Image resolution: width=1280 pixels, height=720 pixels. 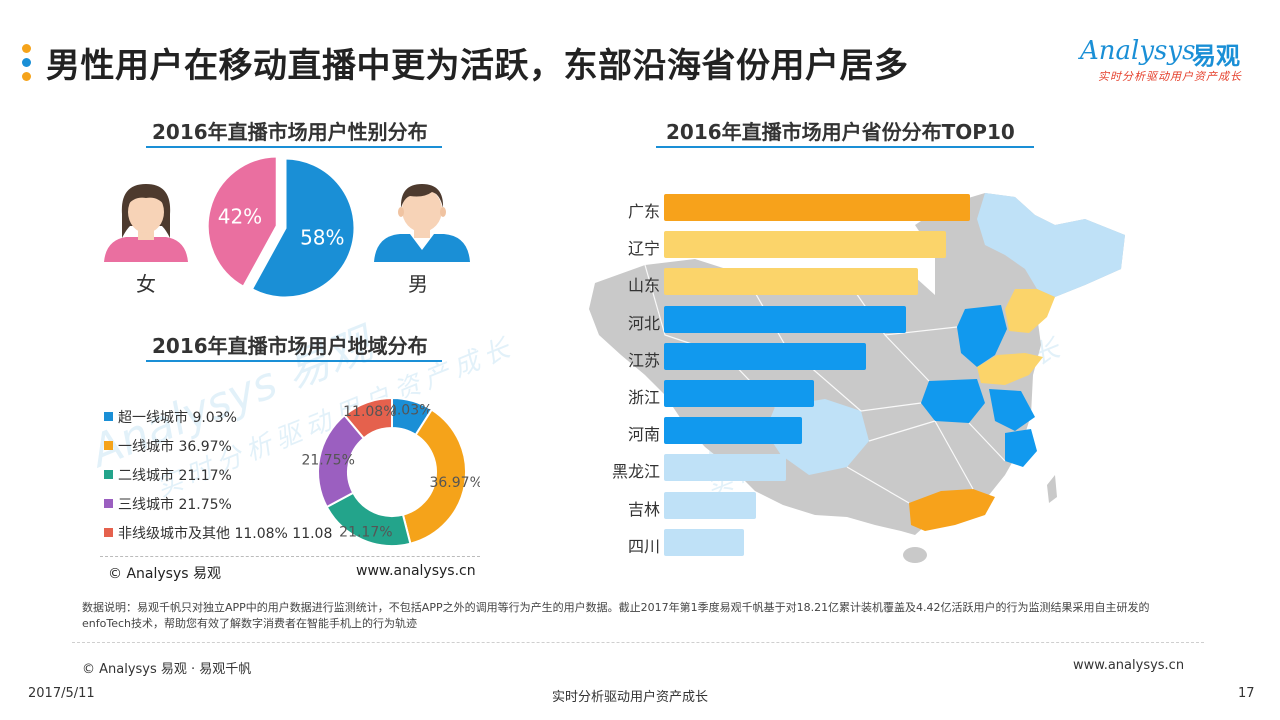 I want to click on province-label: 黑龙江, so click(x=635, y=472).